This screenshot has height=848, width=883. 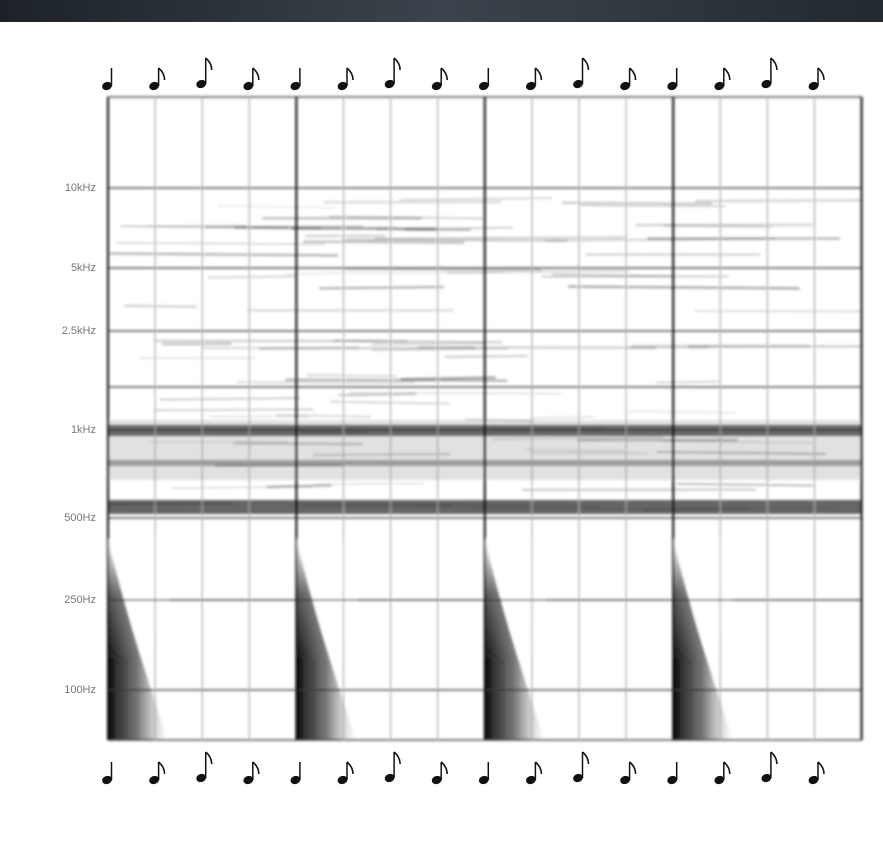 I want to click on frequency-labels: 10kHz 5kHz 2.5kHz 1kHz 500Hz 250Hz 100Hz, so click(x=79, y=439).